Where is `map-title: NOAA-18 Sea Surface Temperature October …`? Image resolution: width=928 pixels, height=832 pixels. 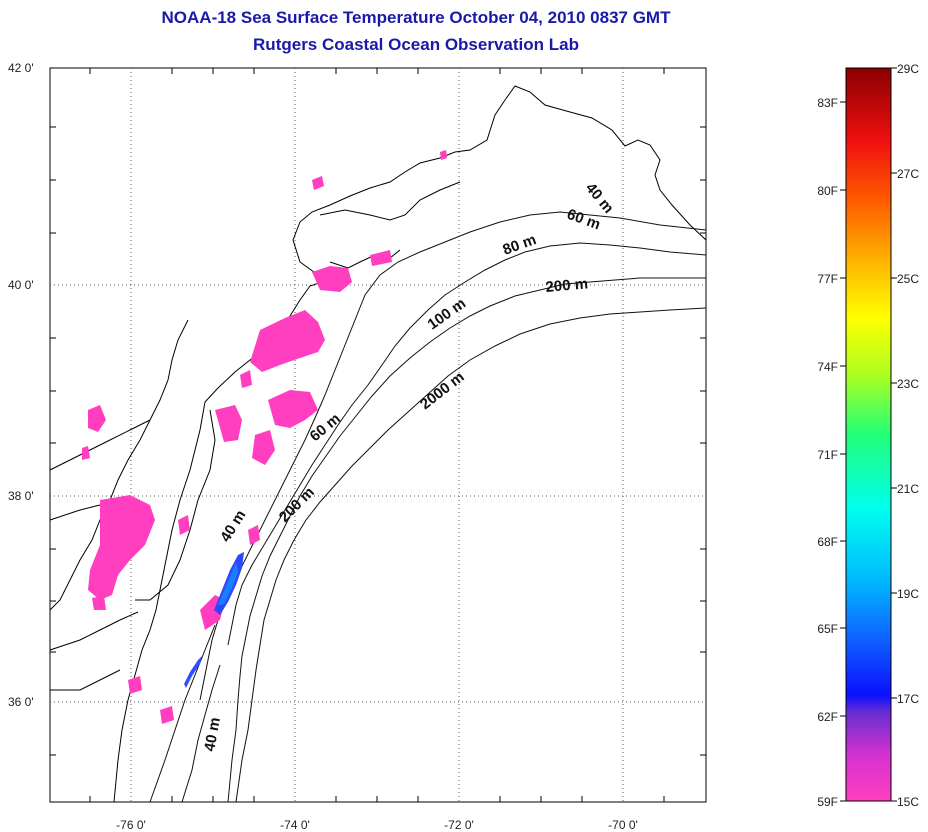
map-title: NOAA-18 Sea Surface Temperature October … is located at coordinates (416, 17).